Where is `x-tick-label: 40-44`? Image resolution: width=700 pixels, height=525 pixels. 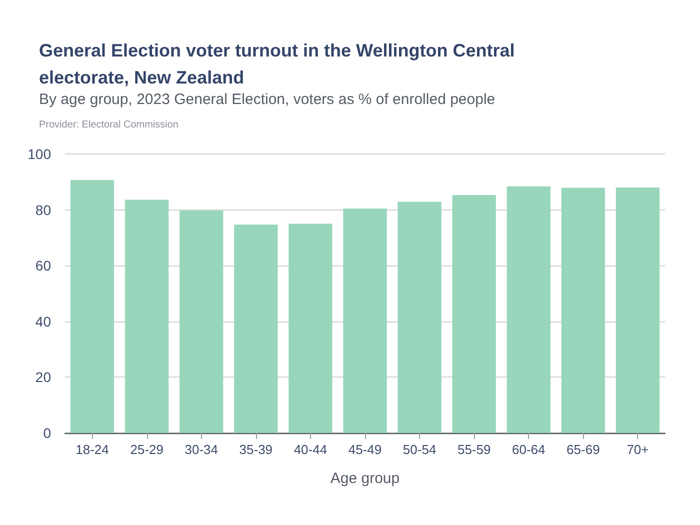
x-tick-label: 40-44 is located at coordinates (311, 449).